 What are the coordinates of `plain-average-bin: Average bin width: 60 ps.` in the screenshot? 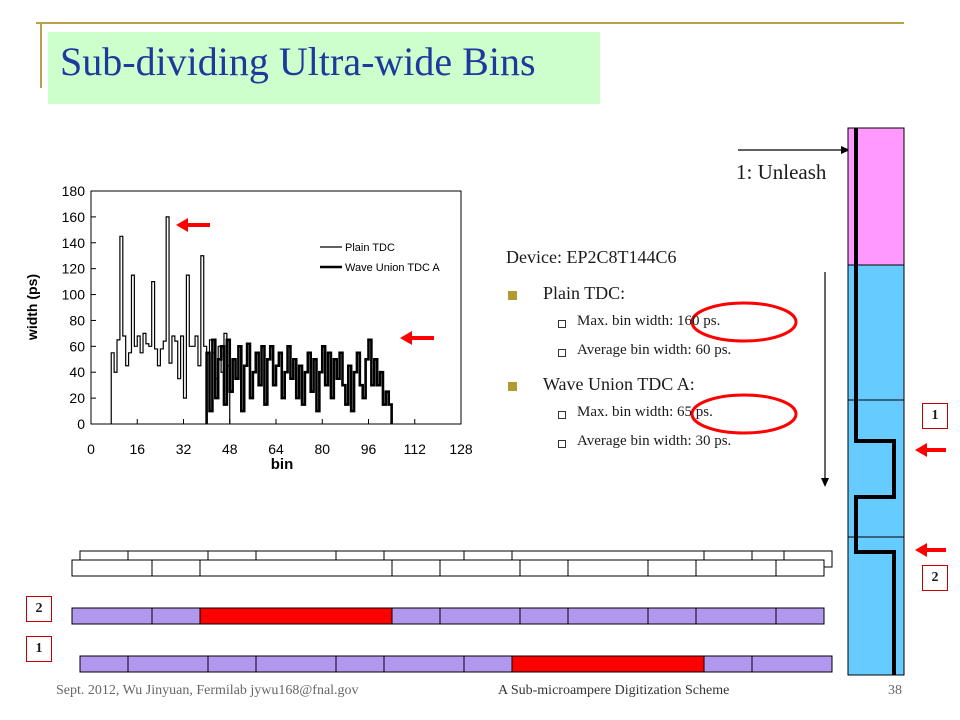 It's located at (654, 350).